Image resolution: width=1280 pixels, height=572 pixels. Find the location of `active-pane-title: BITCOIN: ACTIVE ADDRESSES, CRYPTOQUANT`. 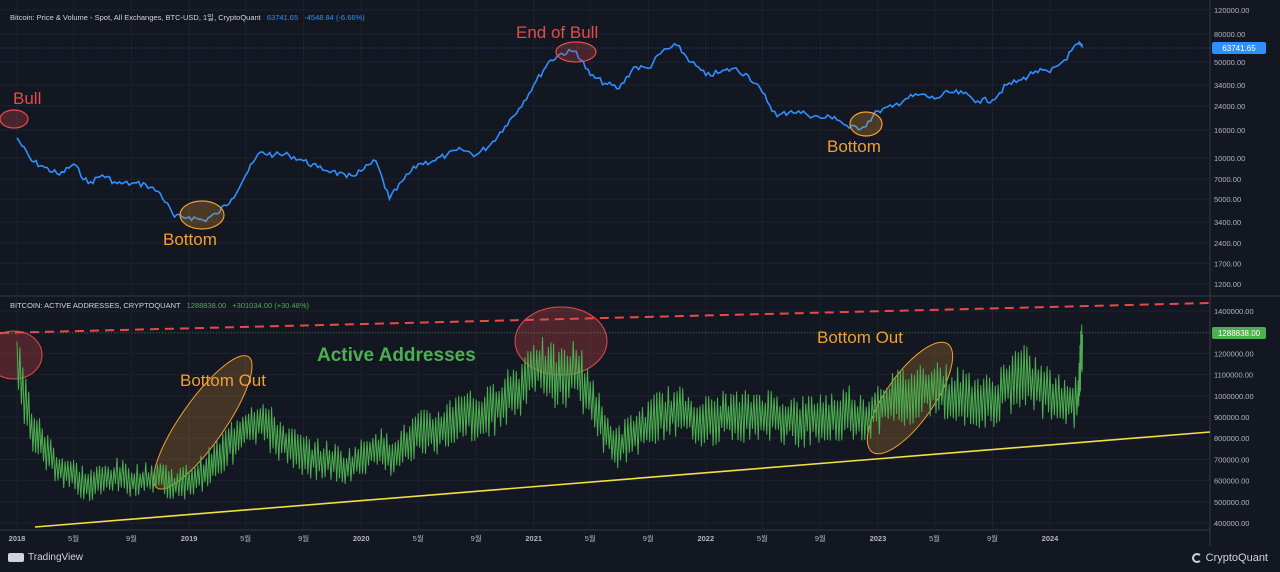

active-pane-title: BITCOIN: ACTIVE ADDRESSES, CRYPTOQUANT is located at coordinates (95, 305).